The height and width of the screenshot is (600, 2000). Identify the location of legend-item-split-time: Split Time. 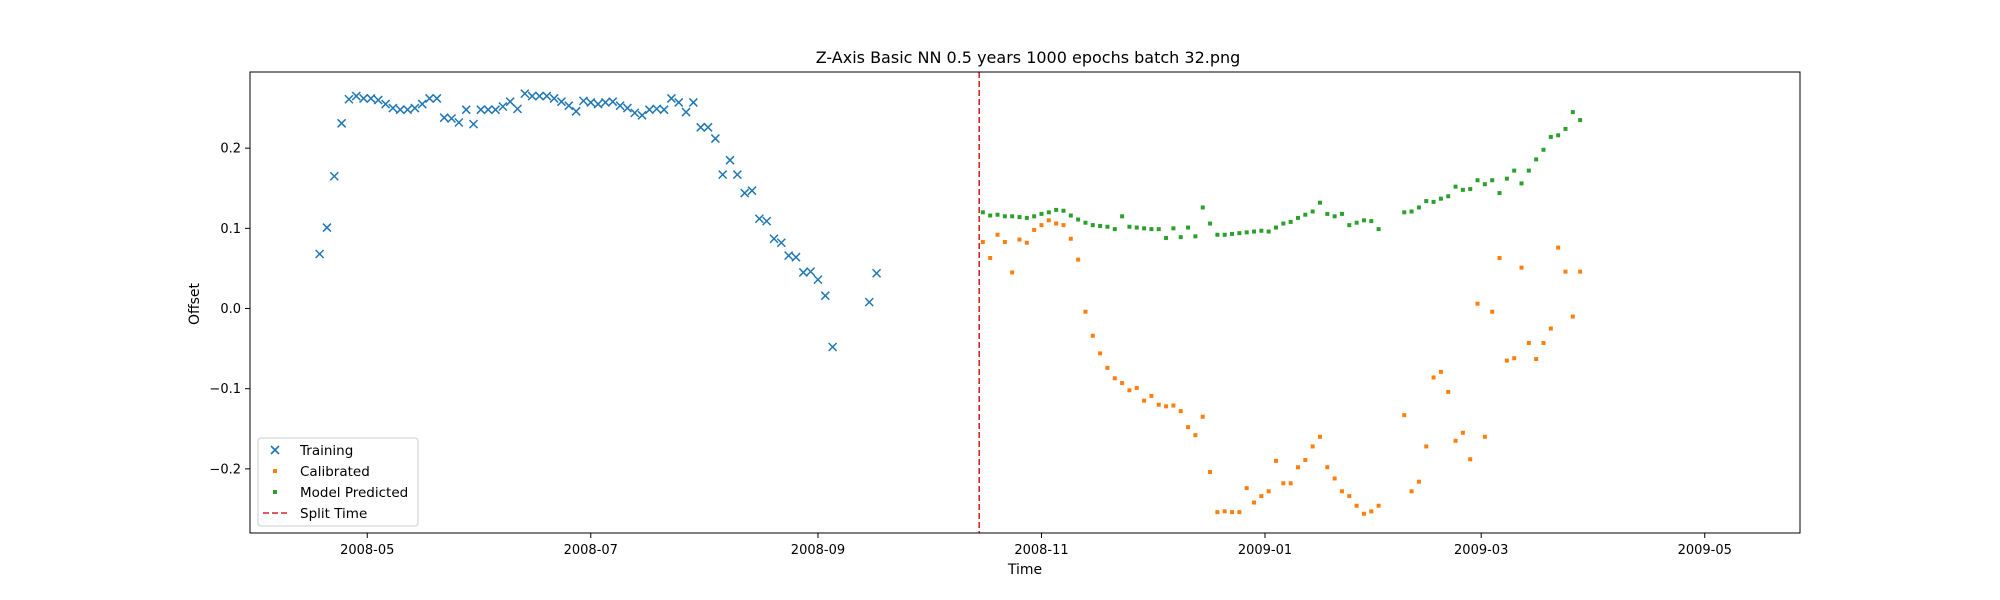
(315, 514).